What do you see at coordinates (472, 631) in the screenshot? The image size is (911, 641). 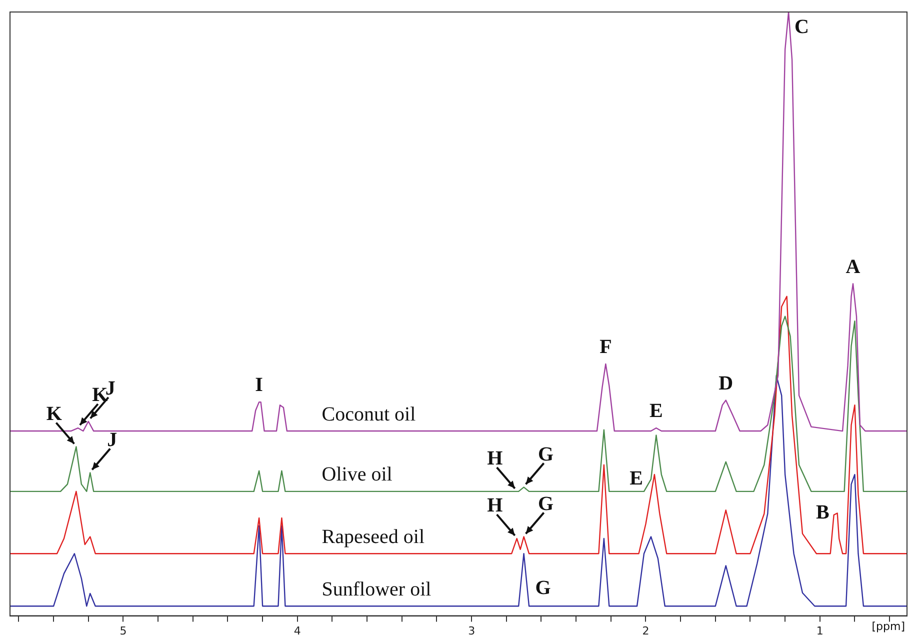 I see `x-tick-label: 3` at bounding box center [472, 631].